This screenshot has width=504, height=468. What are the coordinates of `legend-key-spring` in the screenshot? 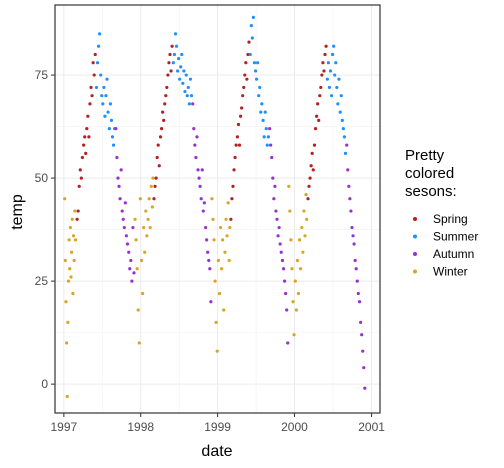 It's located at (415, 219).